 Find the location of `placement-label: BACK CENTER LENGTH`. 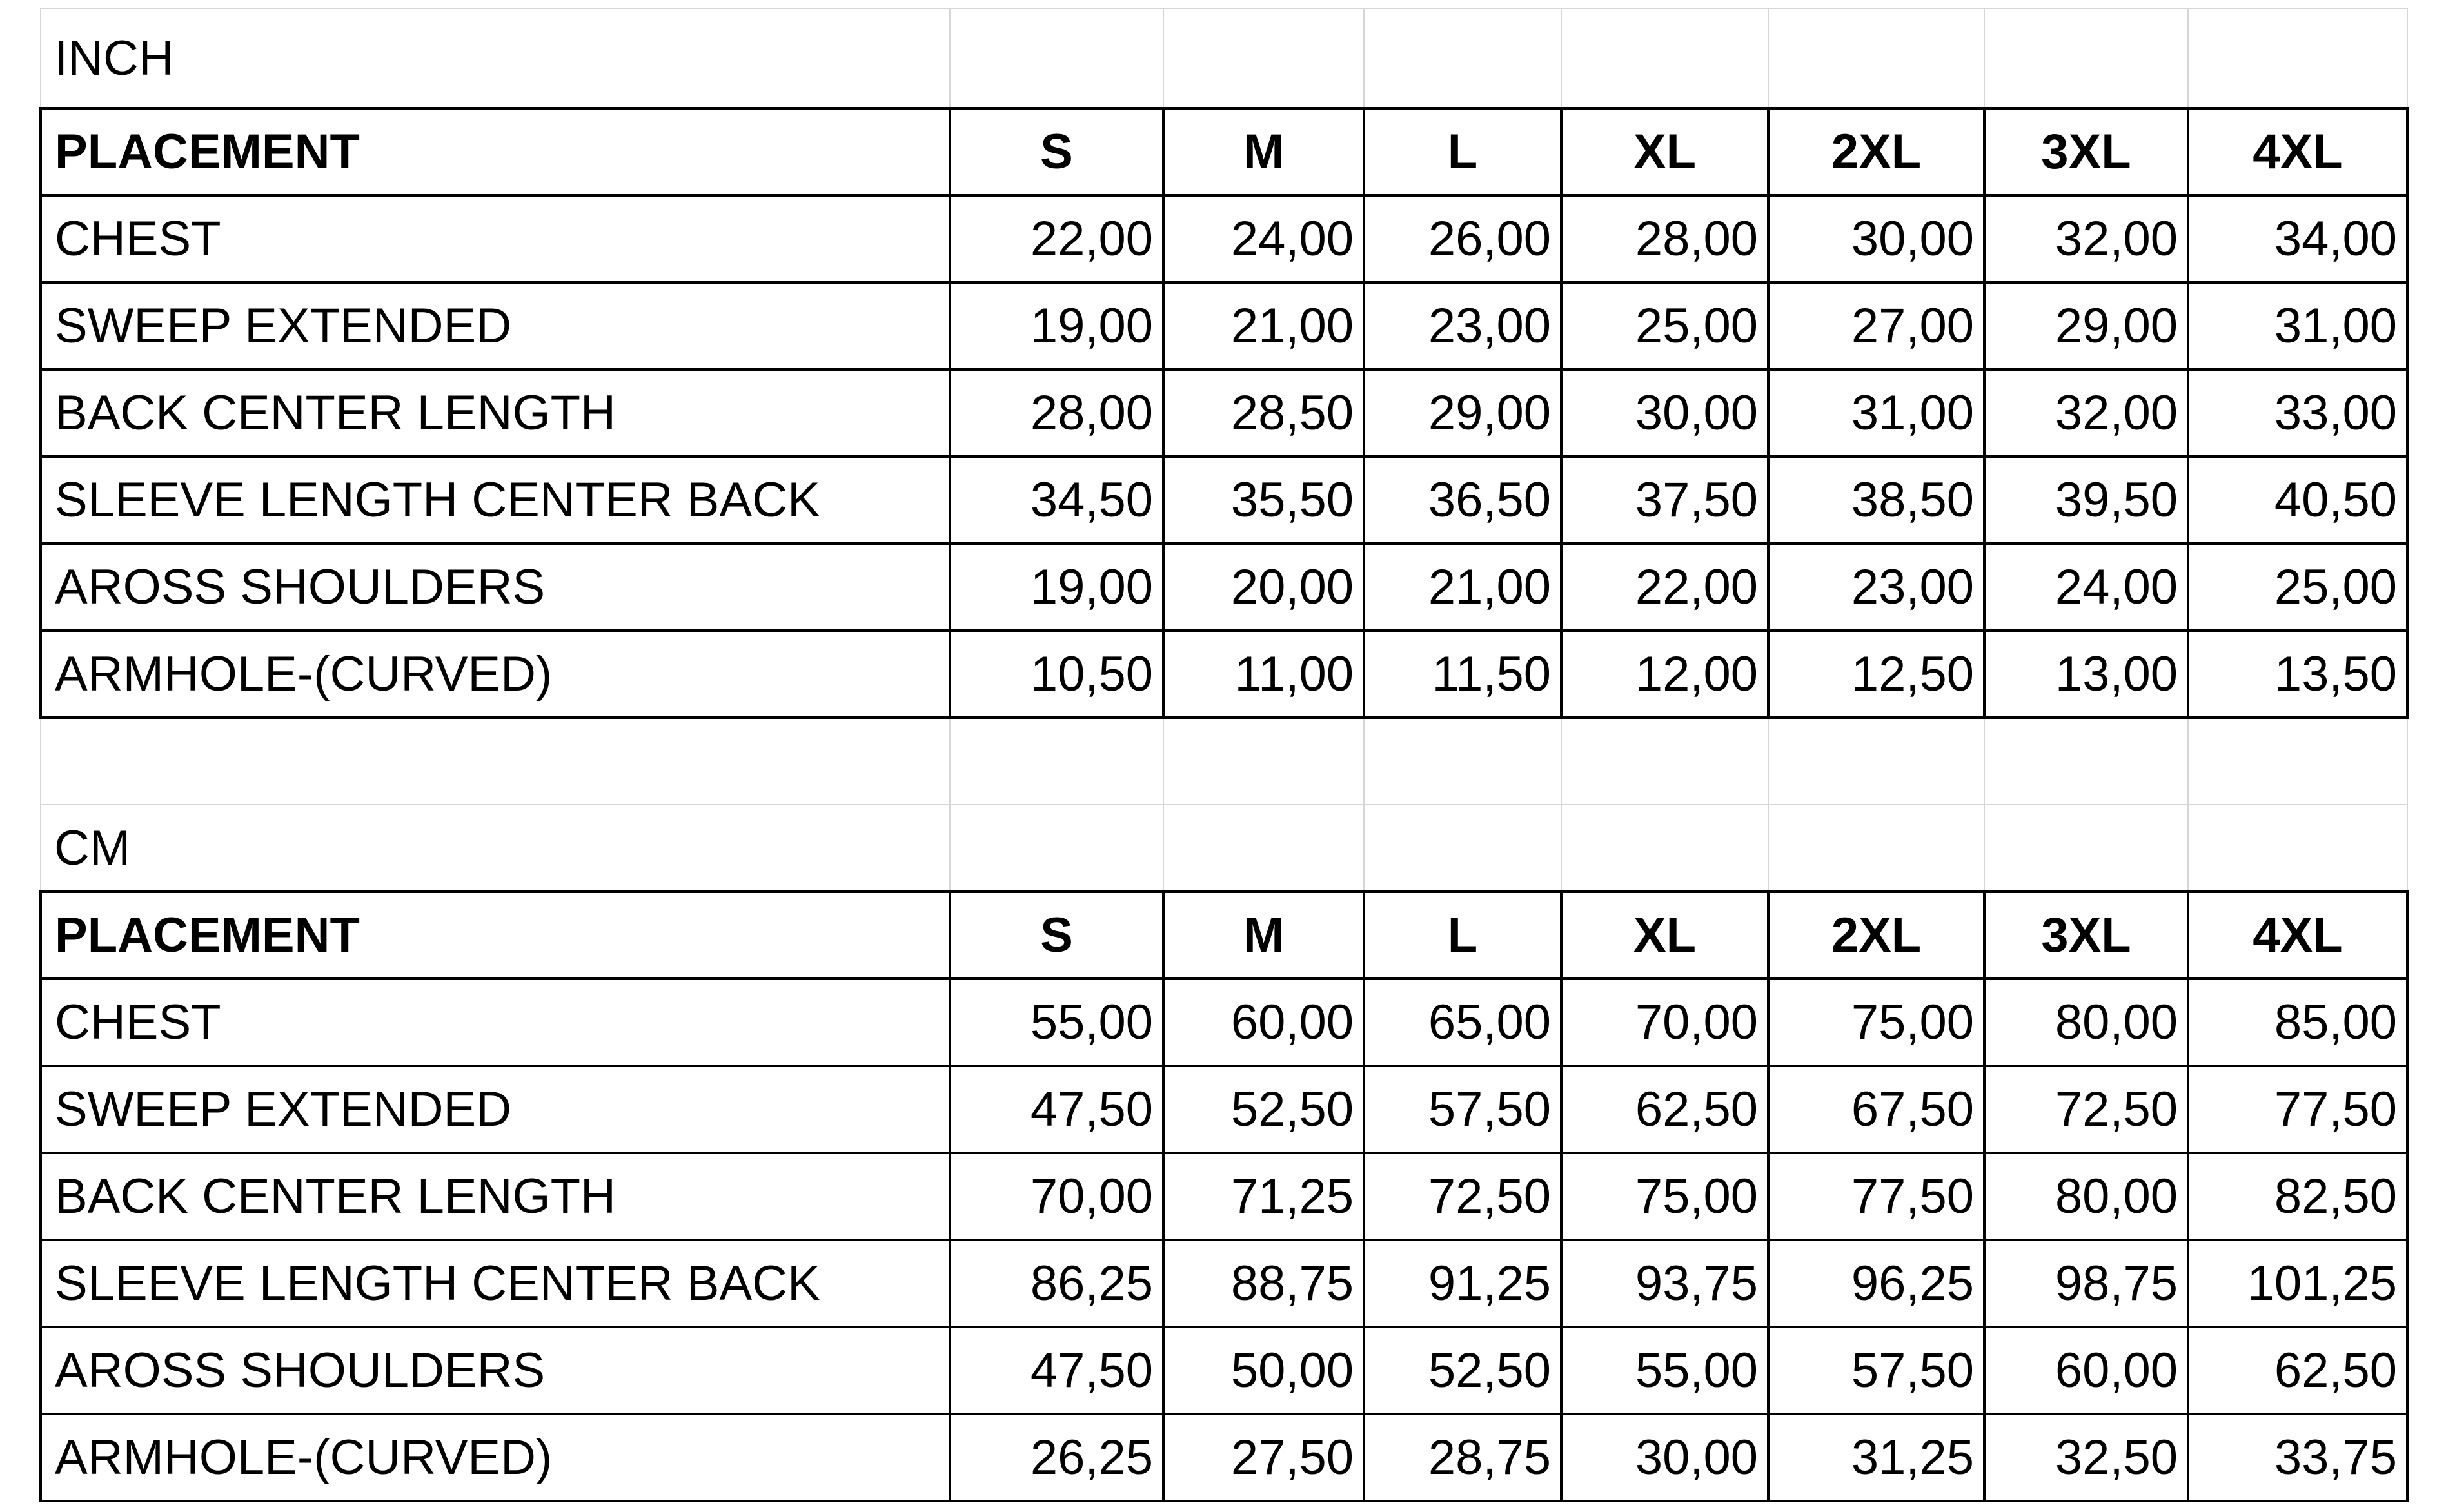

placement-label: BACK CENTER LENGTH is located at coordinates (495, 1196).